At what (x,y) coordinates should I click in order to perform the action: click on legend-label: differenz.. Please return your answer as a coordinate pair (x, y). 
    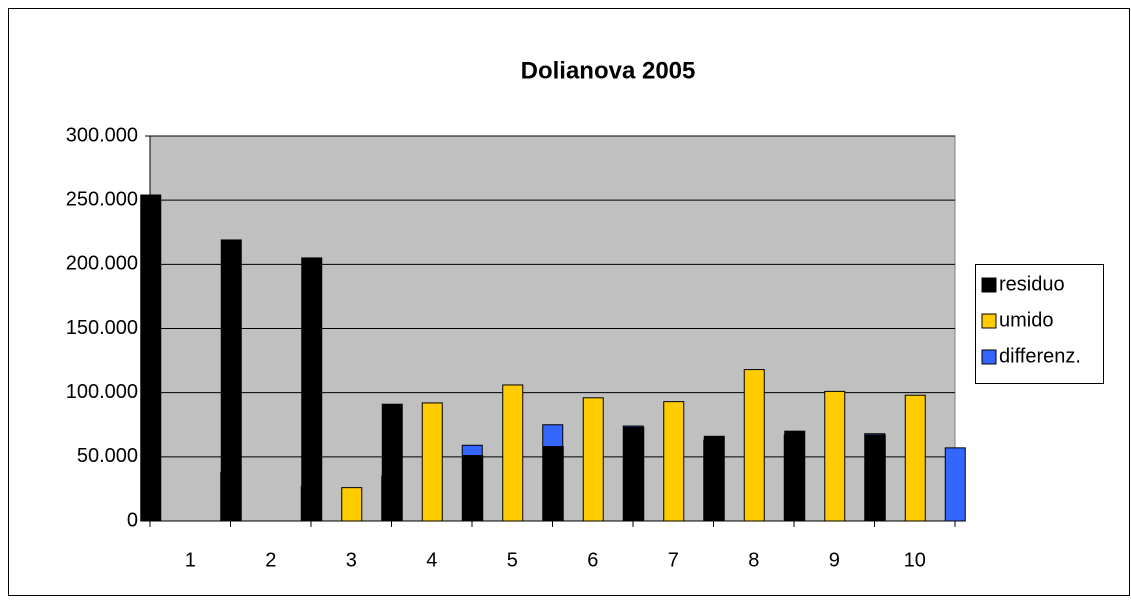
    Looking at the image, I should click on (1040, 356).